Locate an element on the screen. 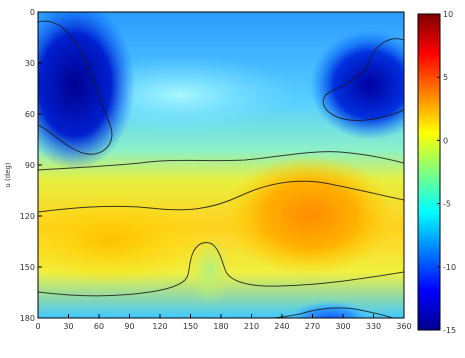 The image size is (465, 358). x-tick-label: 330 is located at coordinates (373, 326).